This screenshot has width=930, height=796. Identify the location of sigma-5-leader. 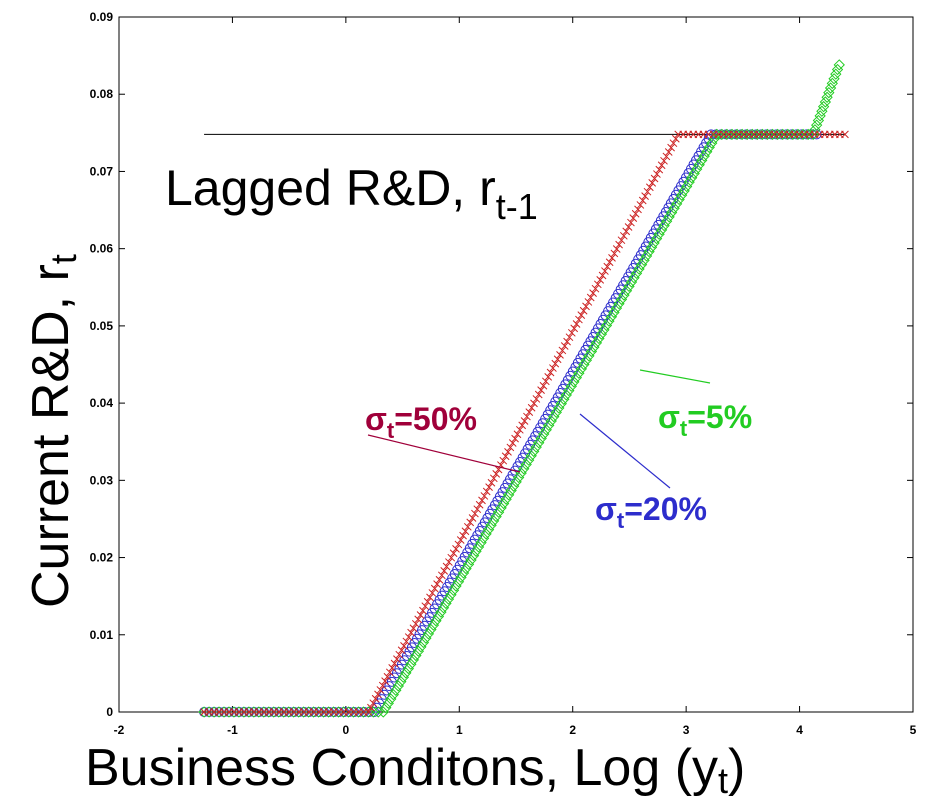
(675, 376).